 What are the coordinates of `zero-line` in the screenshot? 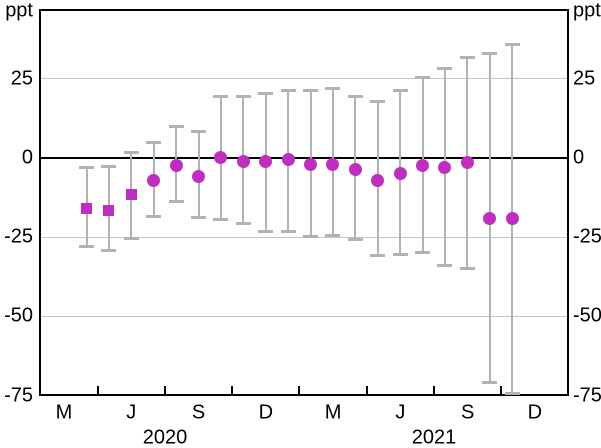 It's located at (304, 157).